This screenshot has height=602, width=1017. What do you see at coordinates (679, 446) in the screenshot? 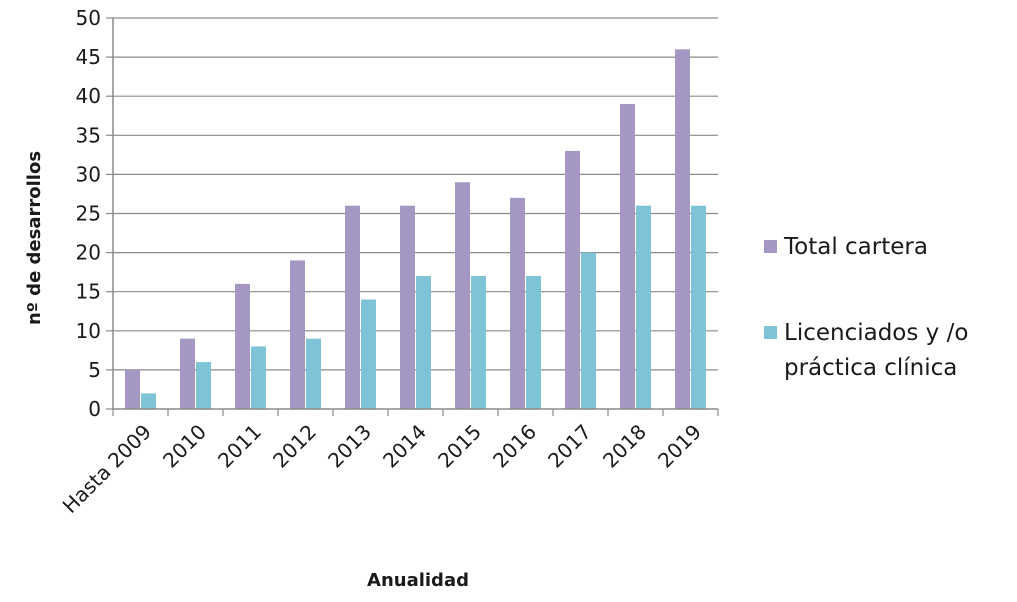
I see `x-tick-label: 2019` at bounding box center [679, 446].